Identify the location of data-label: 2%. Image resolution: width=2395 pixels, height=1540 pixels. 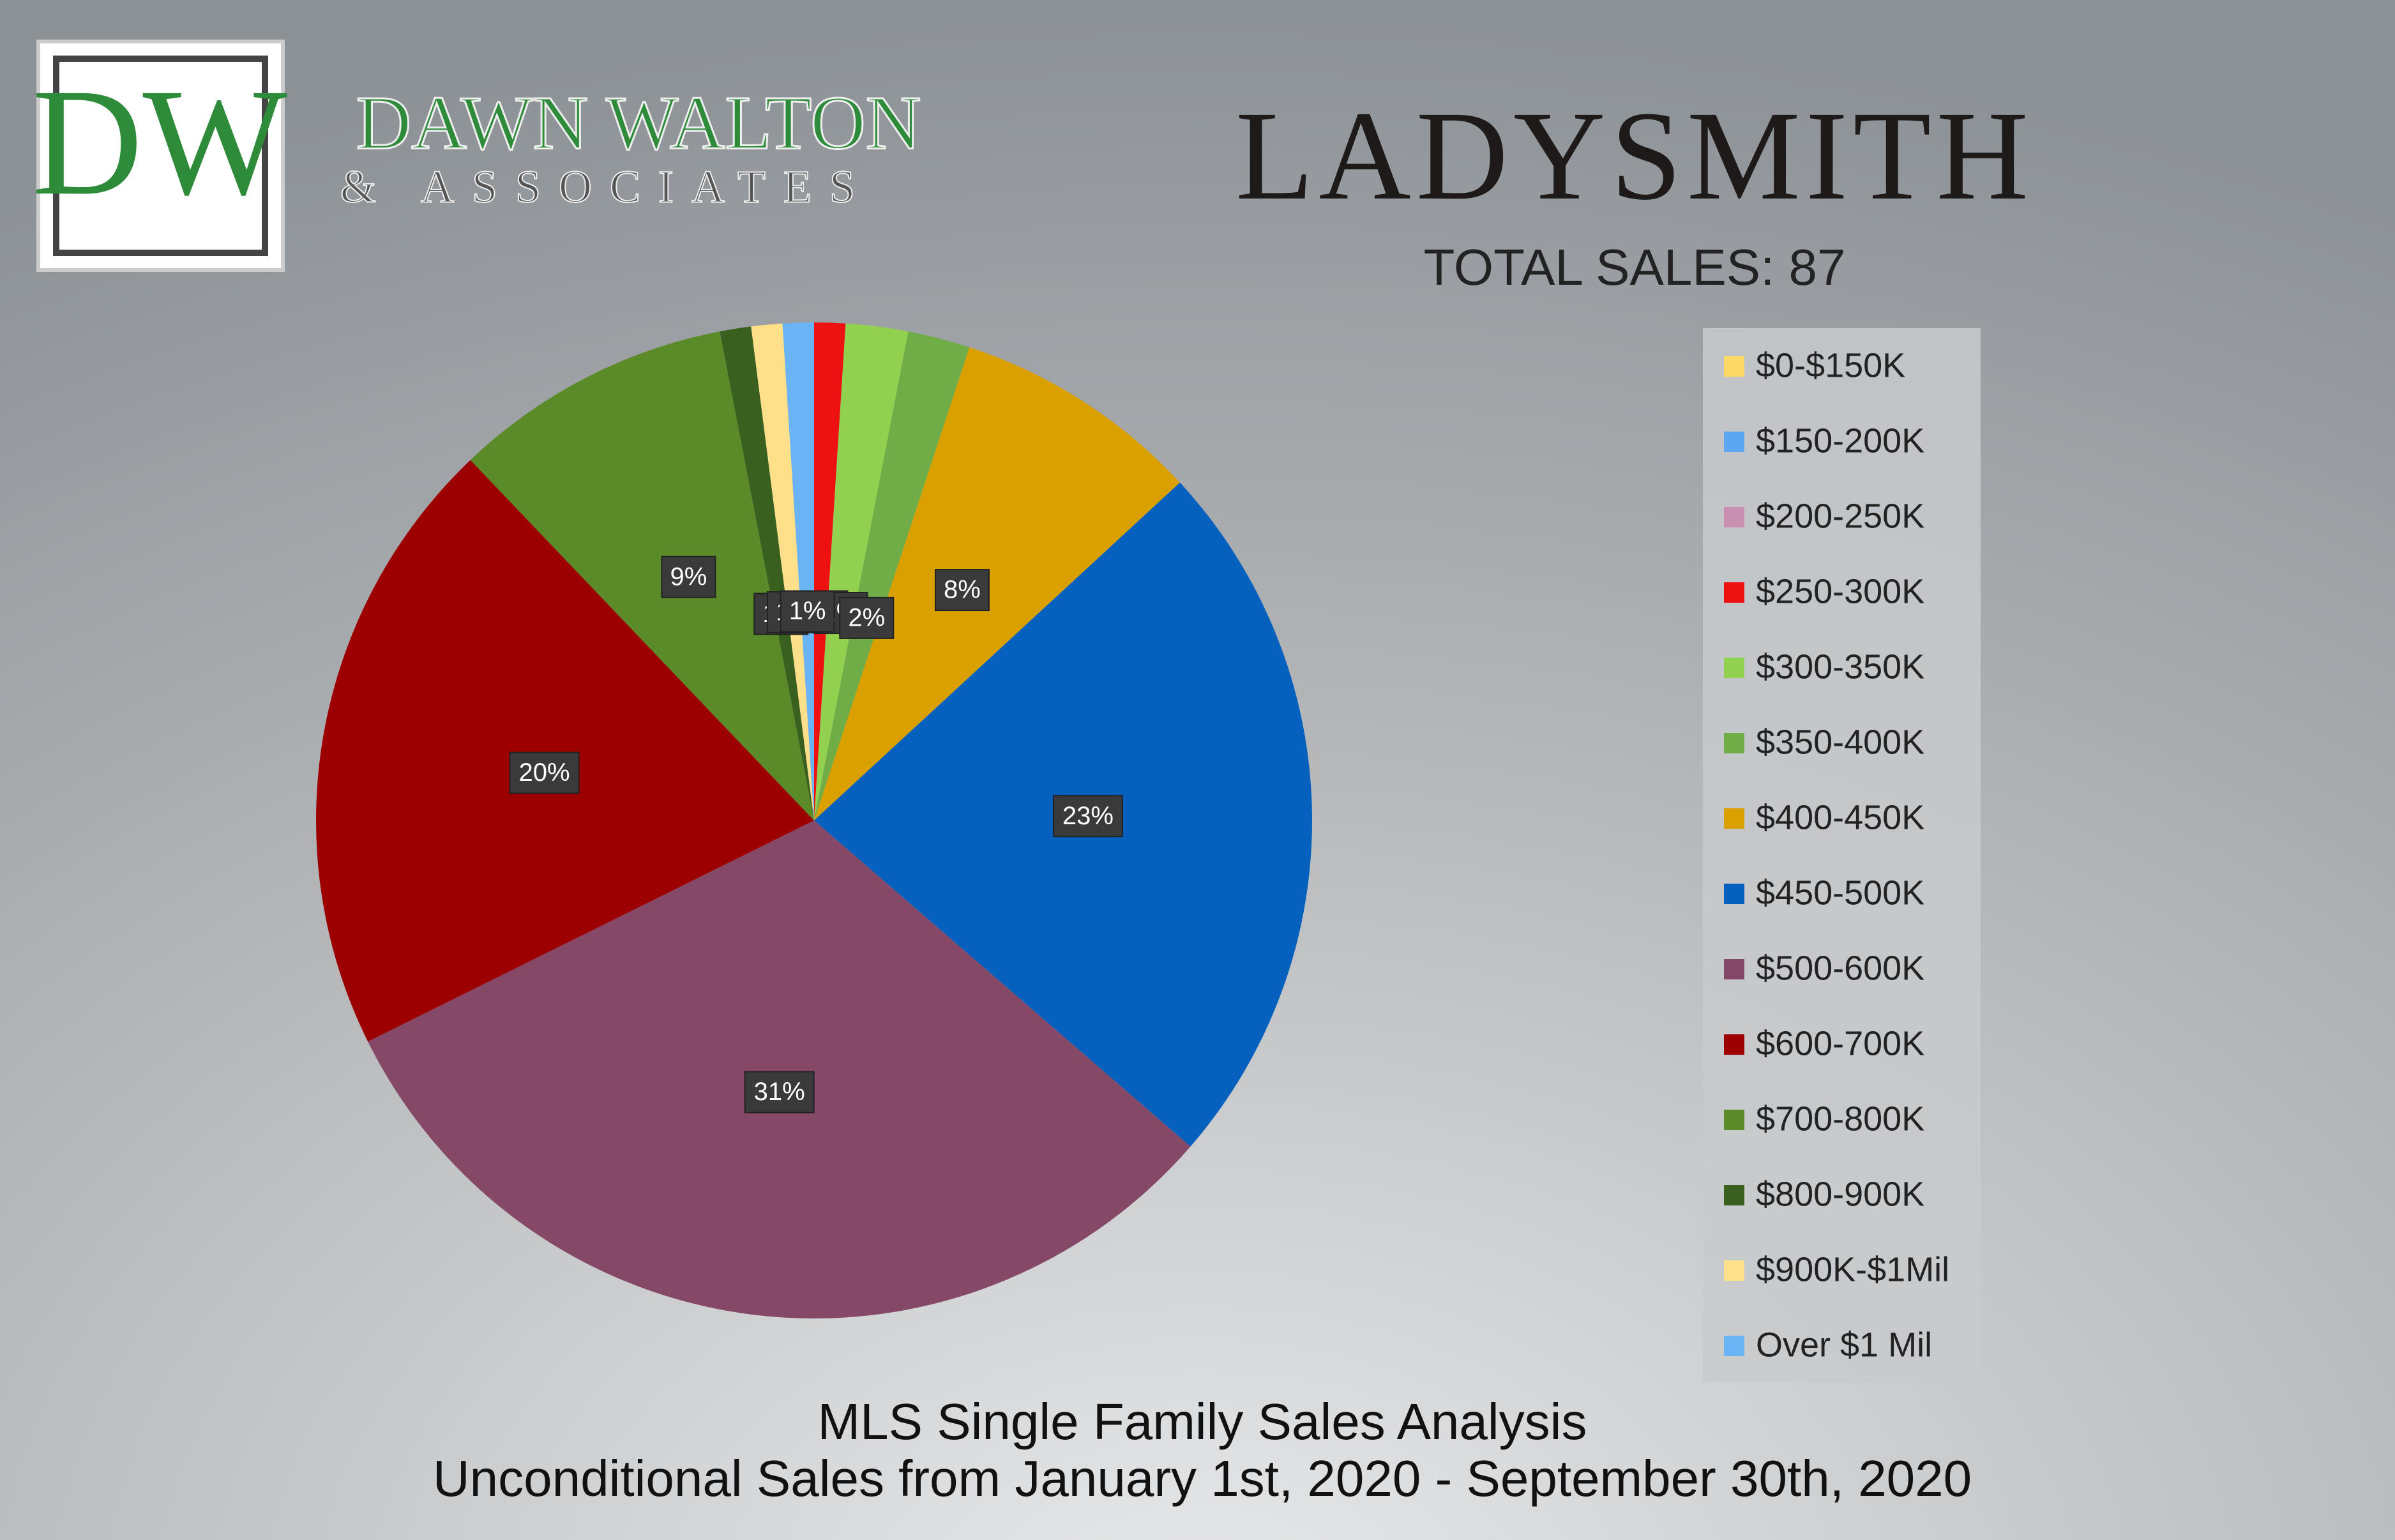
(866, 617).